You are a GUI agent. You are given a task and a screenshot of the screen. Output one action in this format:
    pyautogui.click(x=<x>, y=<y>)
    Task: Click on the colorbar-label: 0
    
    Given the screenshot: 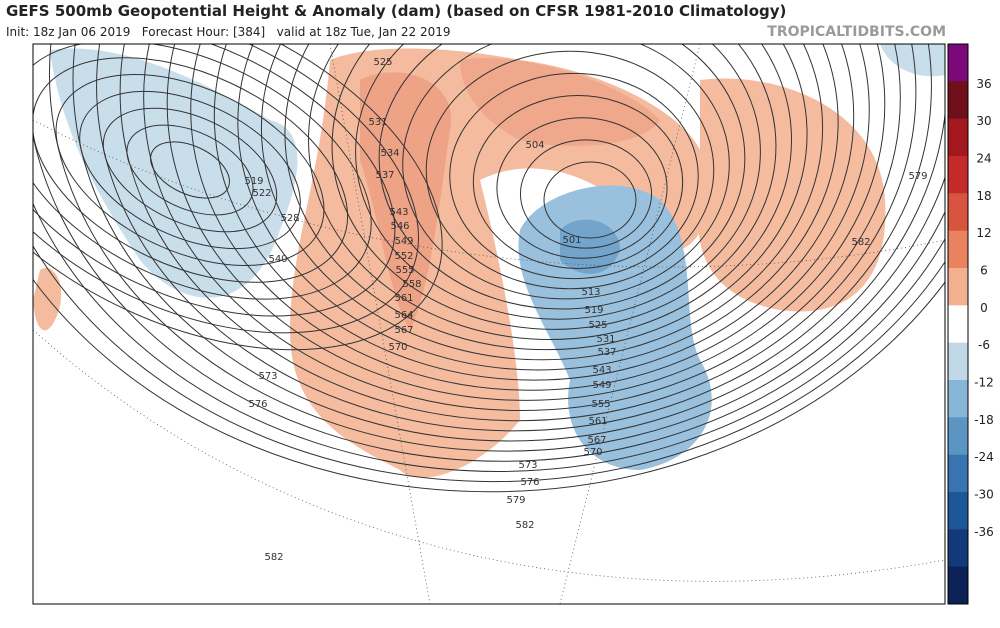 What is the action you would take?
    pyautogui.click(x=984, y=308)
    